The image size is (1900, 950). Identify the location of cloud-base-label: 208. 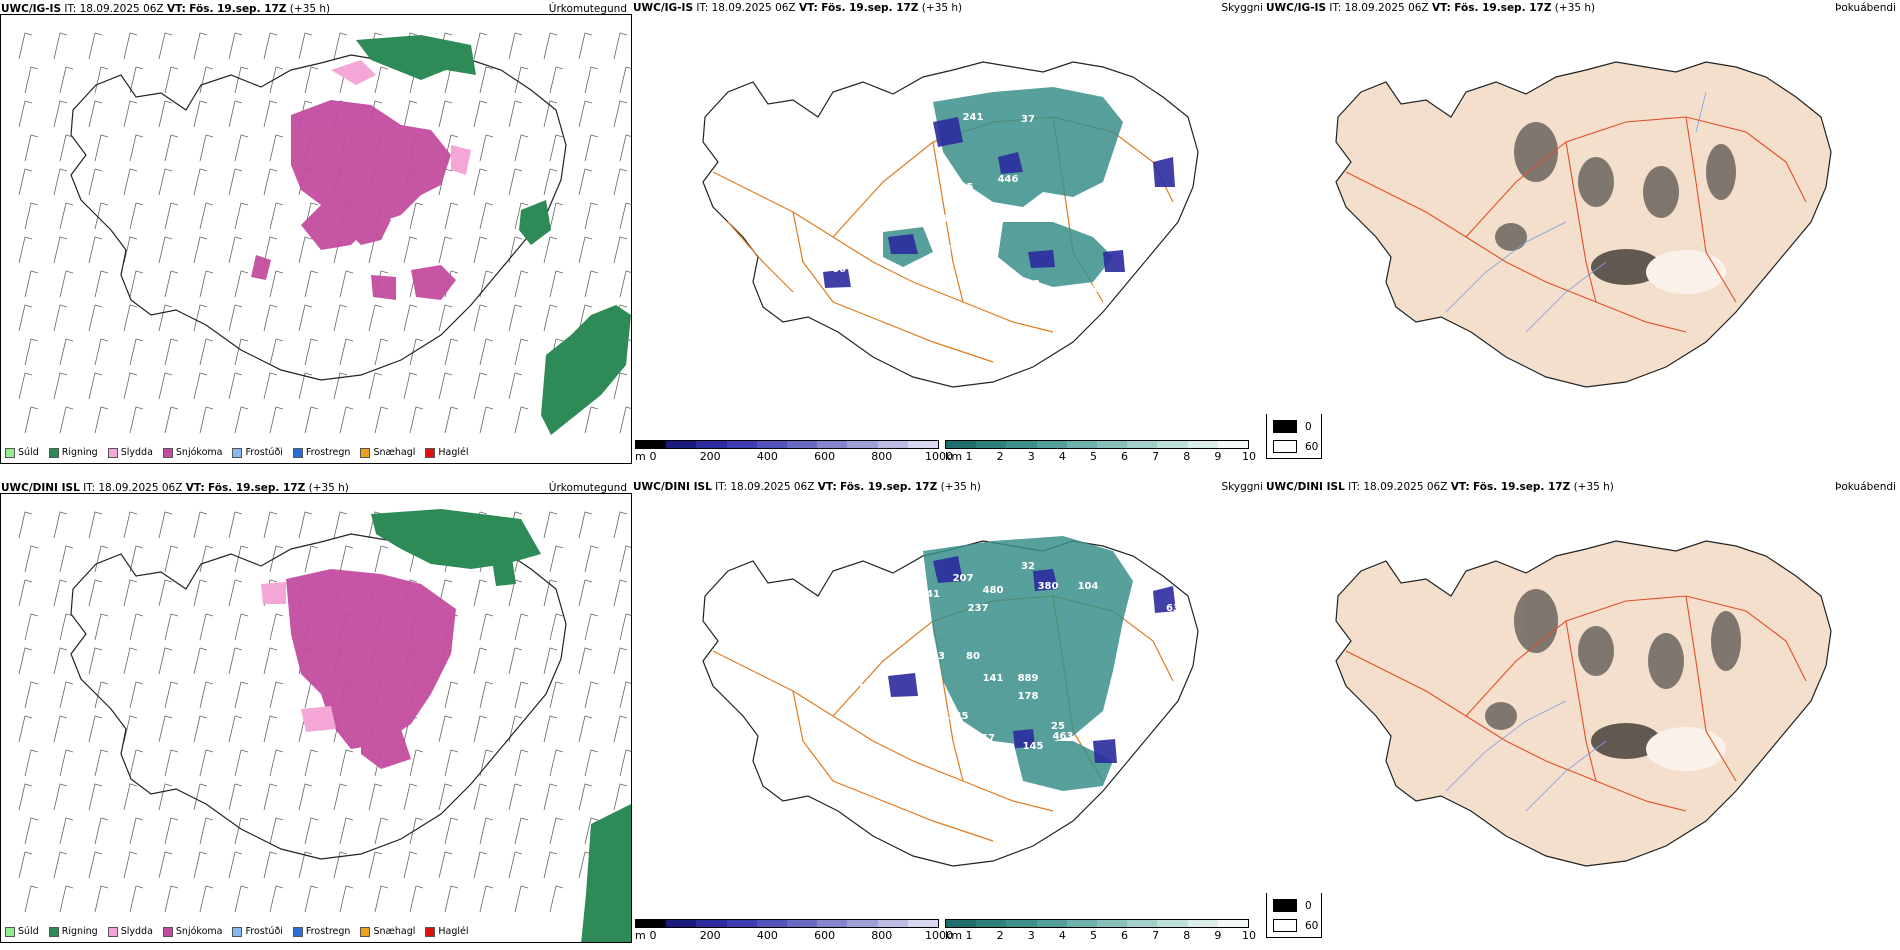
(933, 696).